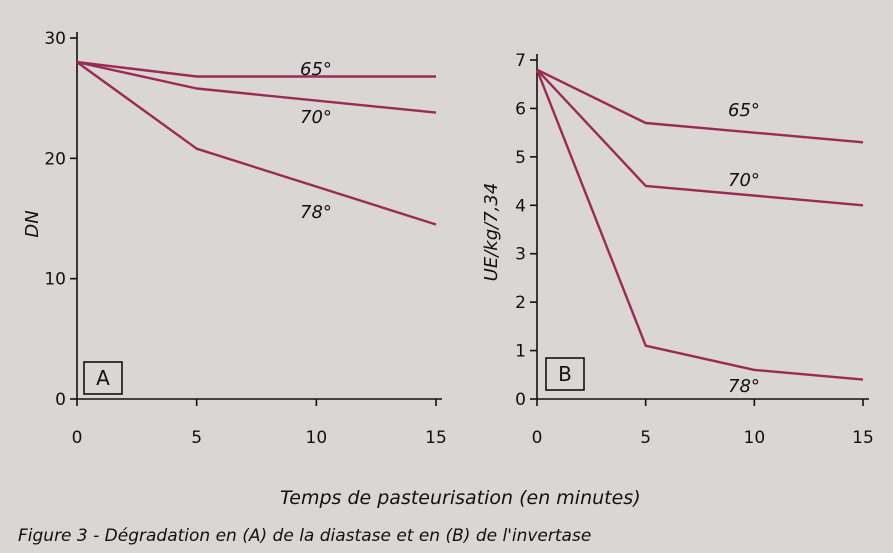 The image size is (893, 553). What do you see at coordinates (520, 400) in the screenshot?
I see `y-tick-label-B-0: 0` at bounding box center [520, 400].